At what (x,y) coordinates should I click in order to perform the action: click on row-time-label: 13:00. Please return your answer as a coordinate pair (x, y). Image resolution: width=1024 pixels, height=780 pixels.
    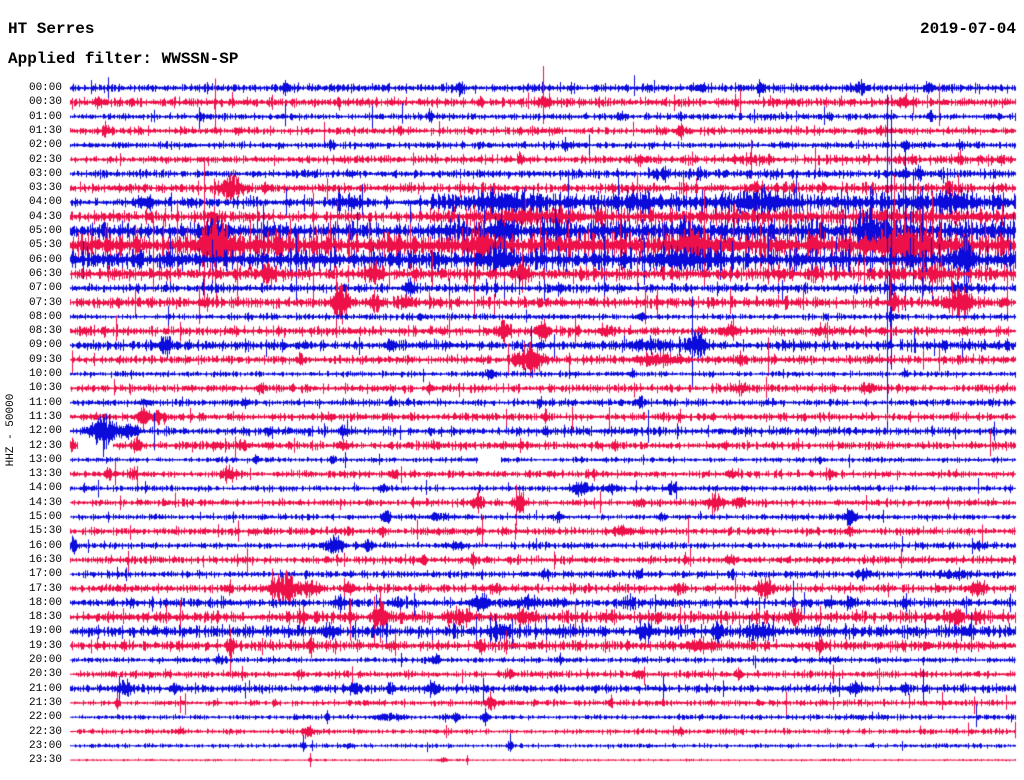
    Looking at the image, I should click on (45, 459).